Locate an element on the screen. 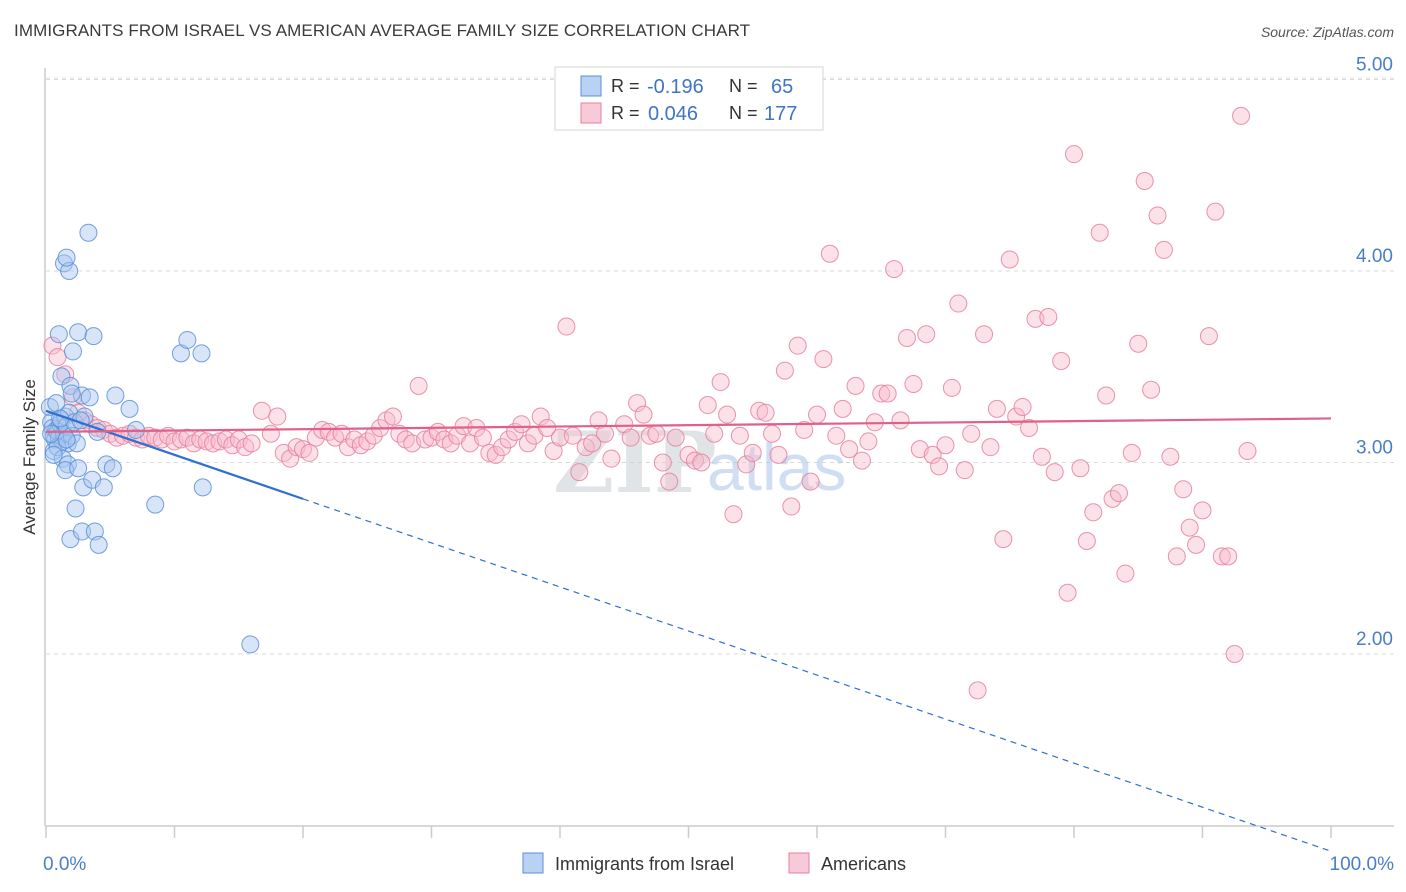 Image resolution: width=1406 pixels, height=892 pixels. correlation-legend: R = -0.196 N = 65 R = 0.046 N = 177 is located at coordinates (689, 98).